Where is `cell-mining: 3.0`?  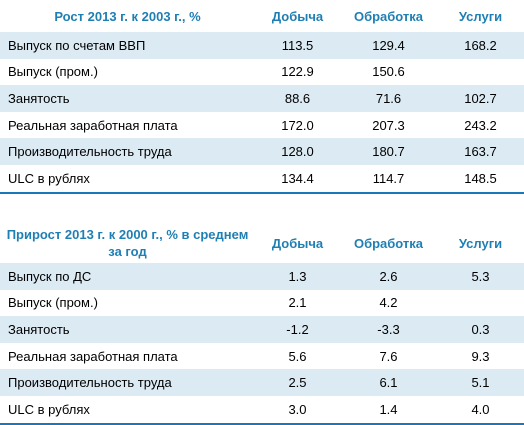
cell-mining: 3.0 is located at coordinates (297, 410).